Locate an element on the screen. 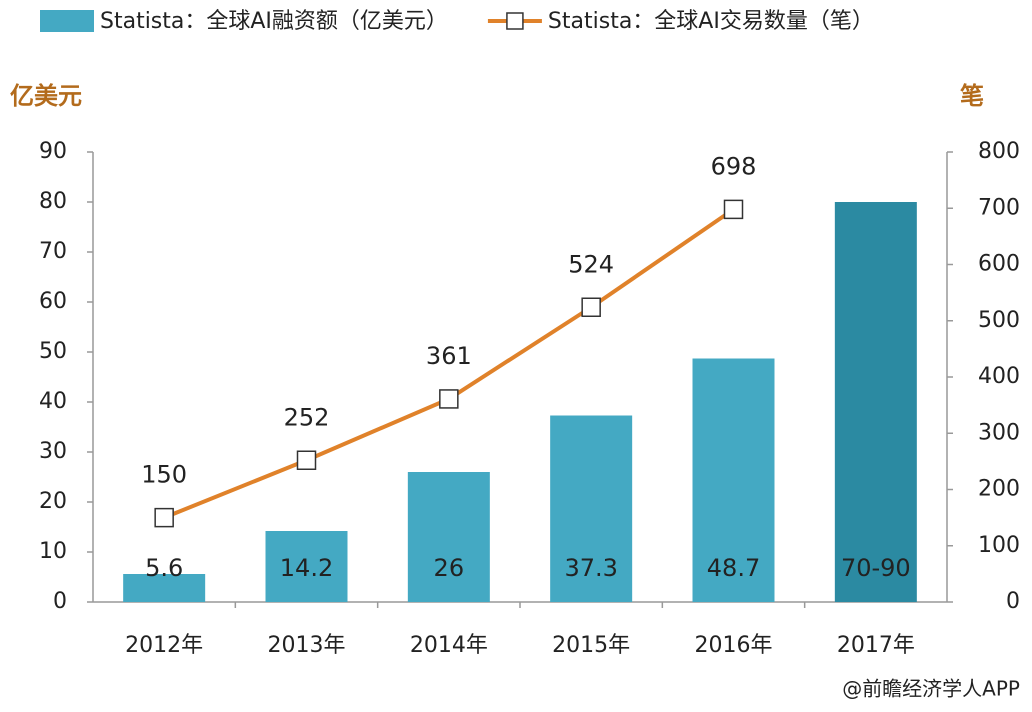  x-tick-label: 2017年 is located at coordinates (876, 645).